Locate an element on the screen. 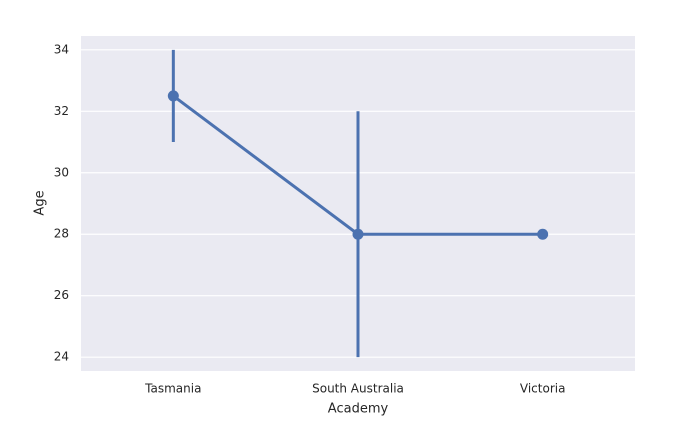 Image resolution: width=700 pixels, height=421 pixels. x-tick-label: Tasmania is located at coordinates (172, 389).